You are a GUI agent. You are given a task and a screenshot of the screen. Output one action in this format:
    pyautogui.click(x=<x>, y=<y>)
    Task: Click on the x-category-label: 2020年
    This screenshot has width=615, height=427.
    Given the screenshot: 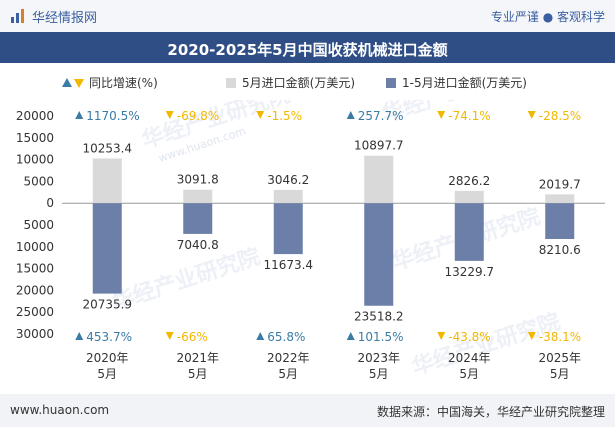 What is the action you would take?
    pyautogui.click(x=107, y=358)
    